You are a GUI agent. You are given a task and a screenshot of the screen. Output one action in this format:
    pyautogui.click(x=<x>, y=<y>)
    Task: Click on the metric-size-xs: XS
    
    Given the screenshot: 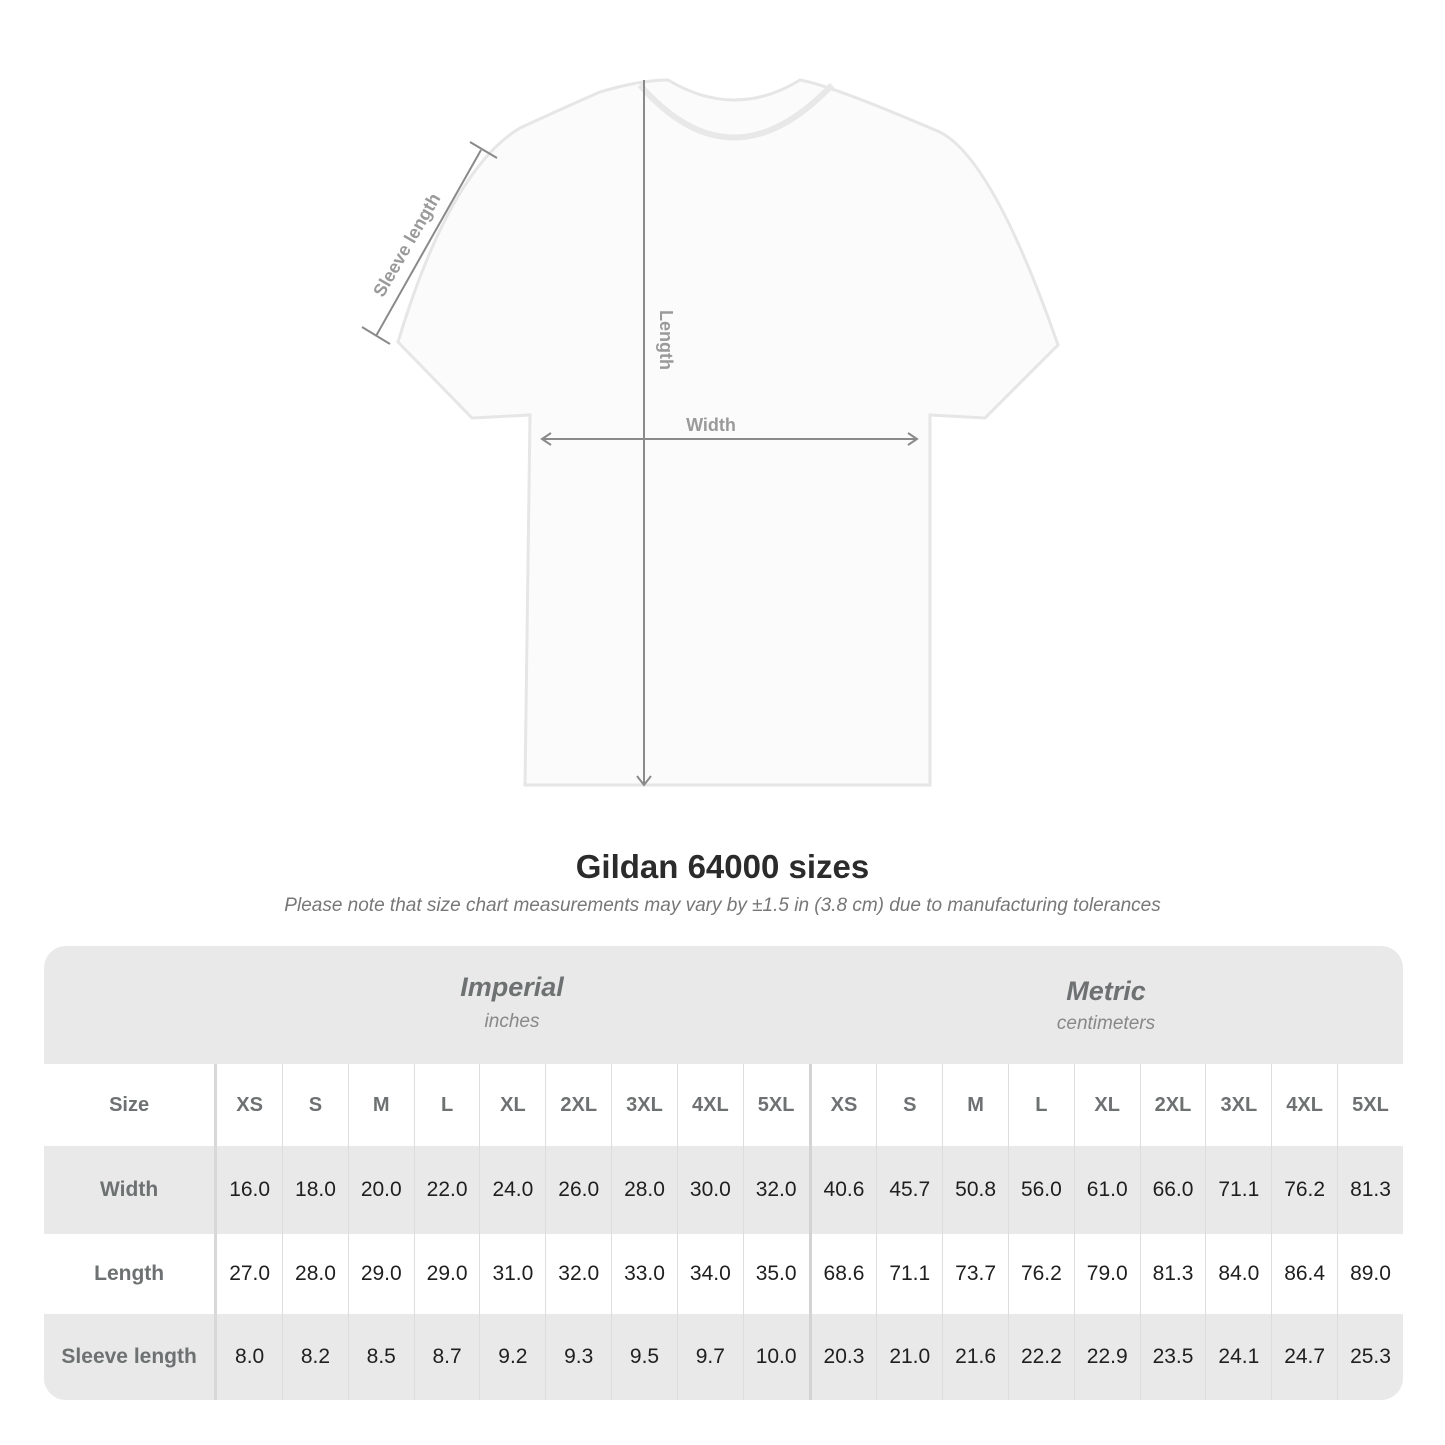 What is the action you would take?
    pyautogui.click(x=842, y=1105)
    